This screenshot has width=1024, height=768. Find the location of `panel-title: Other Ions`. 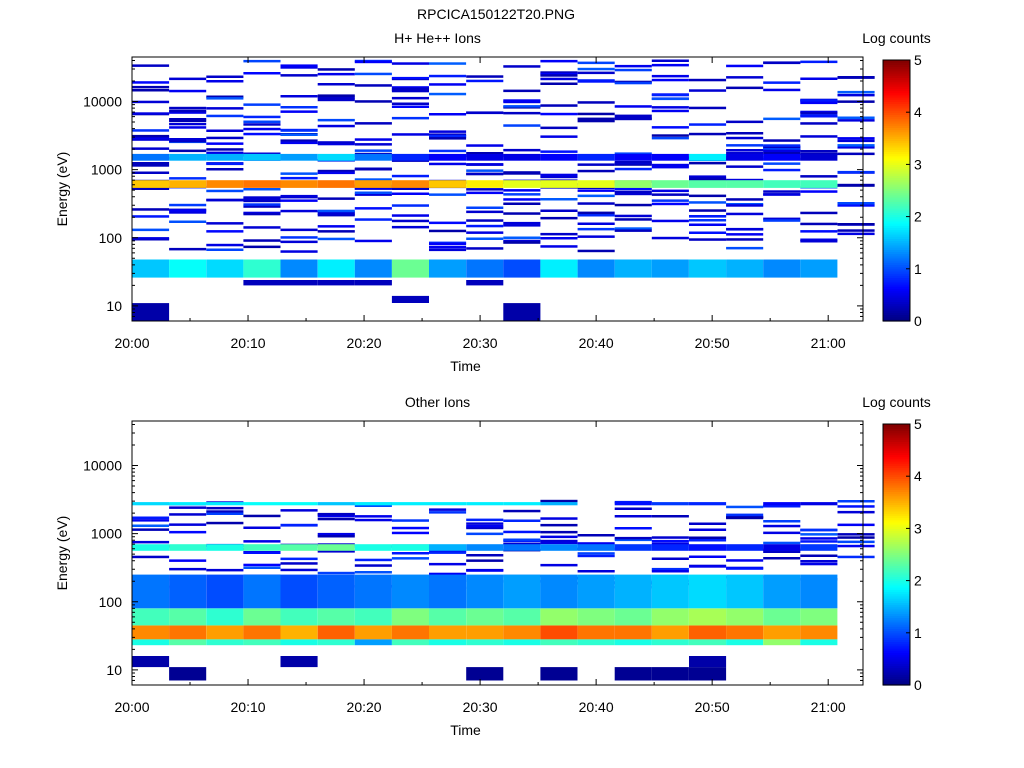

panel-title: Other Ions is located at coordinates (437, 402).